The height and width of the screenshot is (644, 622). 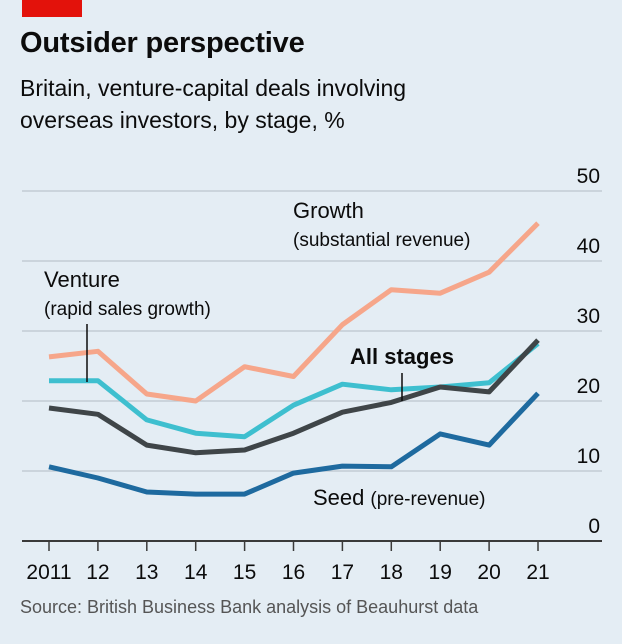 What do you see at coordinates (537, 572) in the screenshot?
I see `x-tick-label: 21` at bounding box center [537, 572].